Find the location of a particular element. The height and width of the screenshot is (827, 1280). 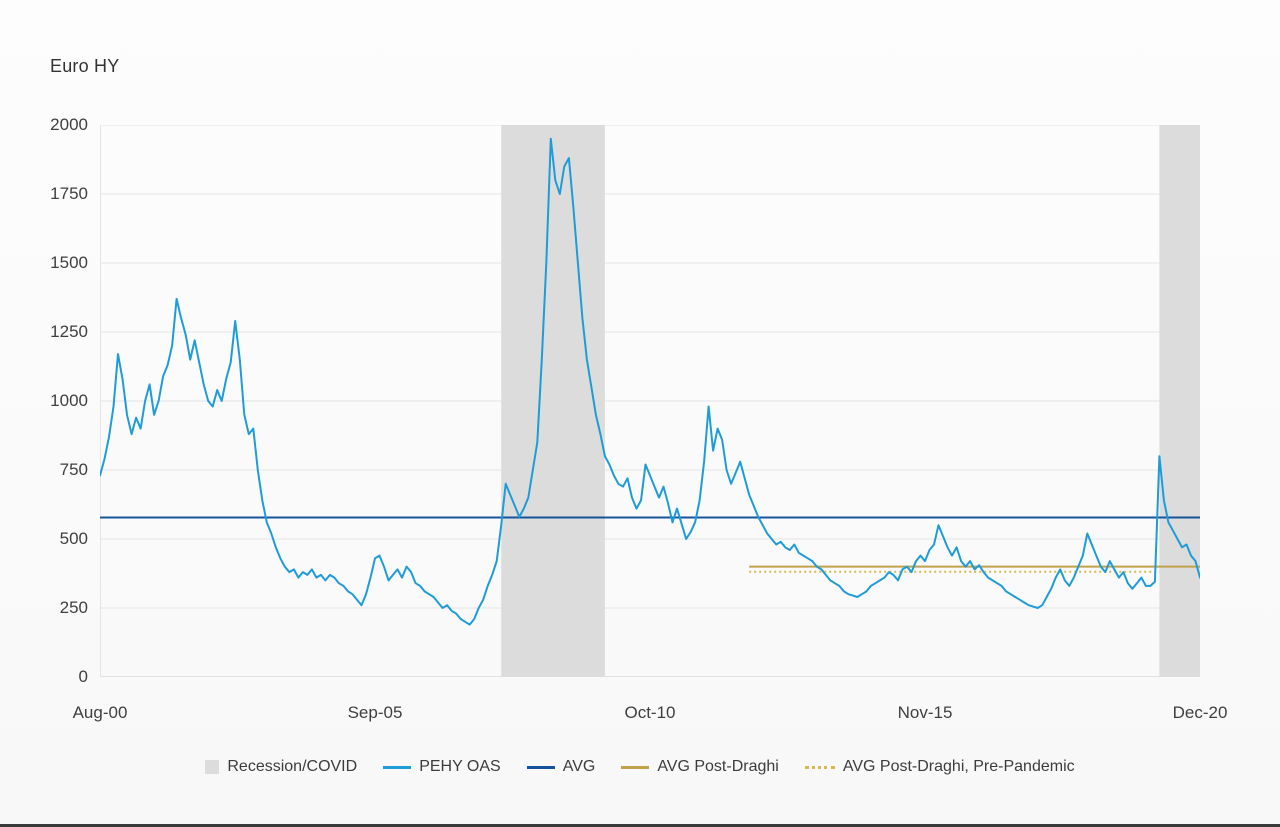

legend-label: AVG is located at coordinates (579, 766).